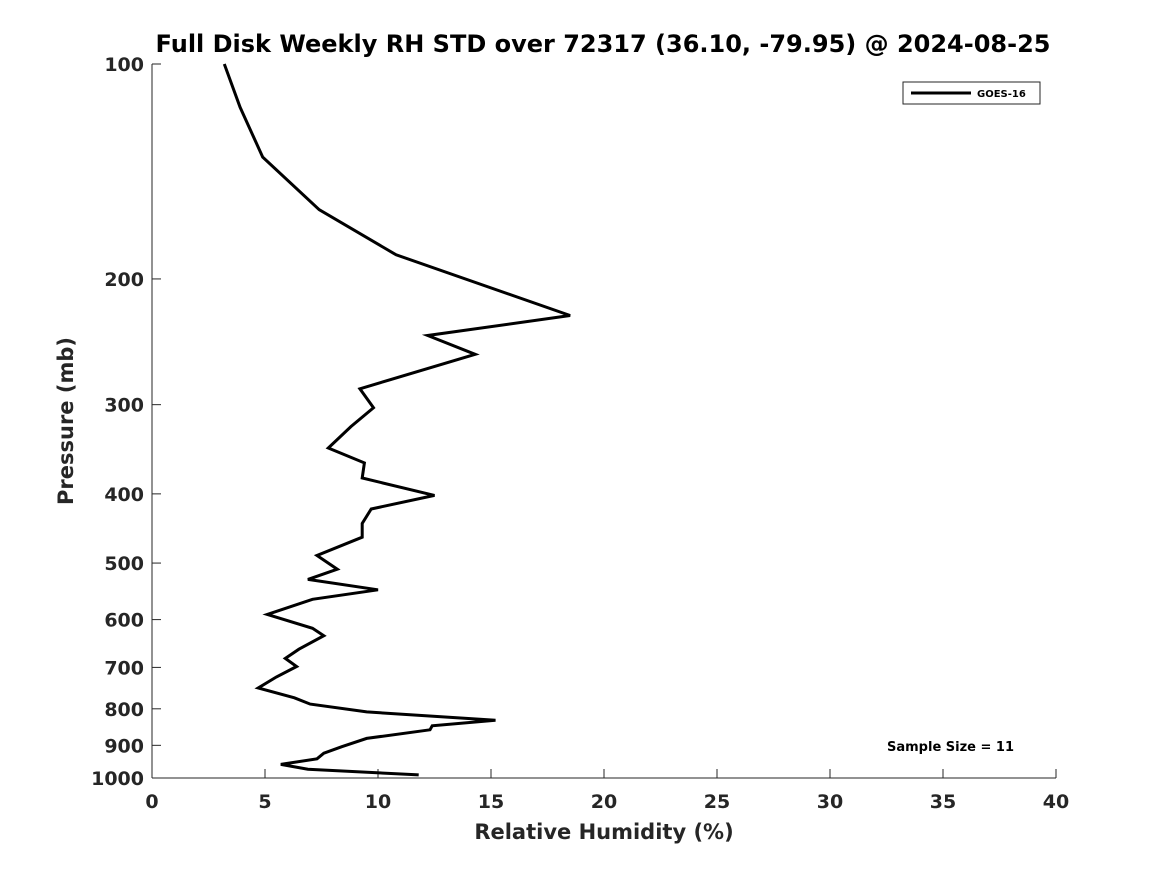 Image resolution: width=1167 pixels, height=875 pixels. What do you see at coordinates (124, 406) in the screenshot?
I see `y-tick-label: 300` at bounding box center [124, 406].